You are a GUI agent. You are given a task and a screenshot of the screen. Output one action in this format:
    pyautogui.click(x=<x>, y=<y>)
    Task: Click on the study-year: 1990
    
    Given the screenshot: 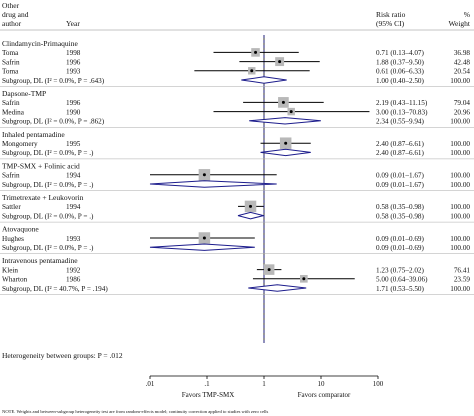 What is the action you would take?
    pyautogui.click(x=73, y=112)
    